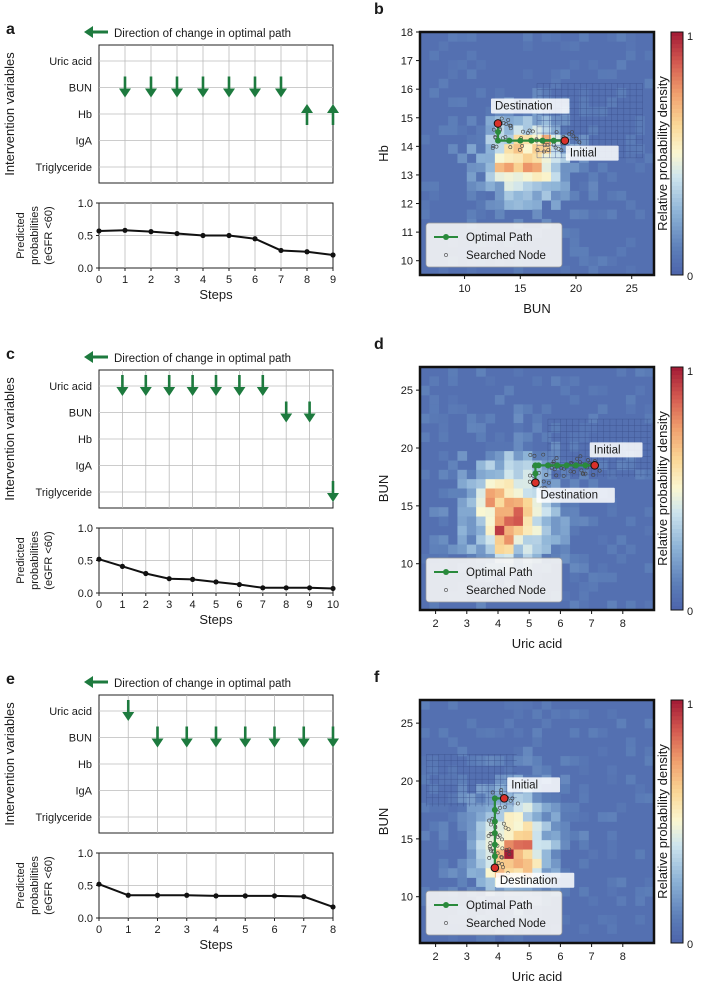 The width and height of the screenshot is (707, 989). I want to click on y-tick-label: 20, so click(407, 782).